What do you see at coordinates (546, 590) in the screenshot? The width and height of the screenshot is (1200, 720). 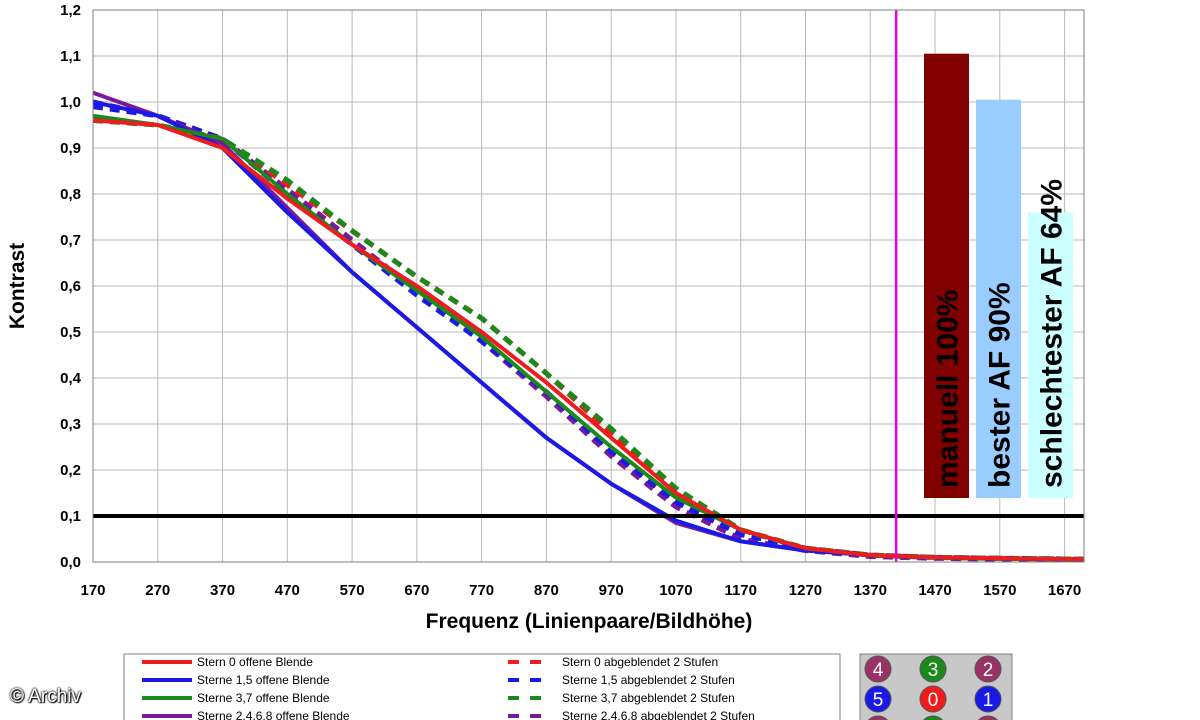 I see `x-tick-label: 870` at bounding box center [546, 590].